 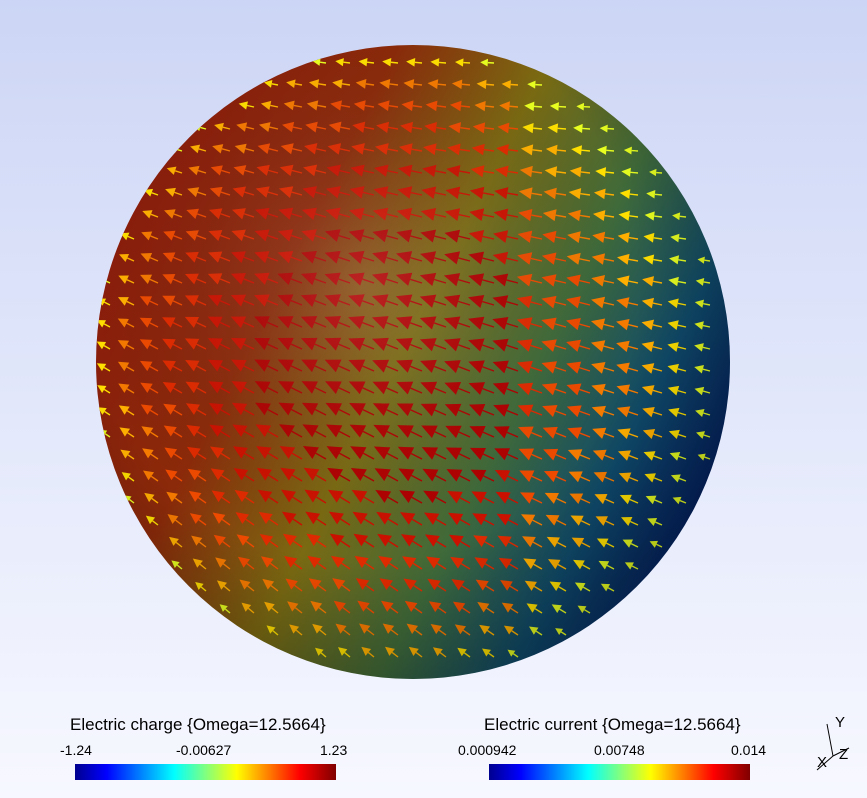 I want to click on orientation-axes-lines, so click(x=833, y=747).